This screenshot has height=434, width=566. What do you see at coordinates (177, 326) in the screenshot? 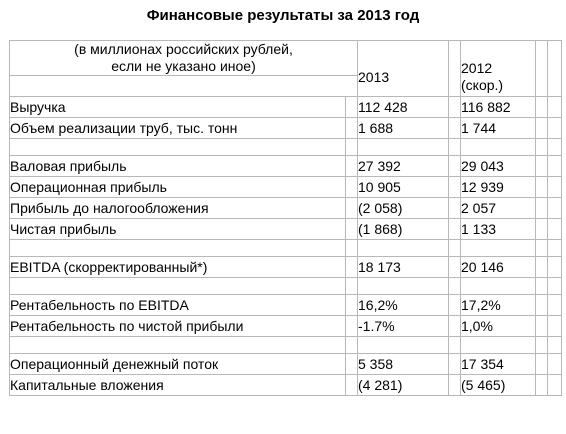
I see `row-label: Рентабельность по чистой прибыли` at bounding box center [177, 326].